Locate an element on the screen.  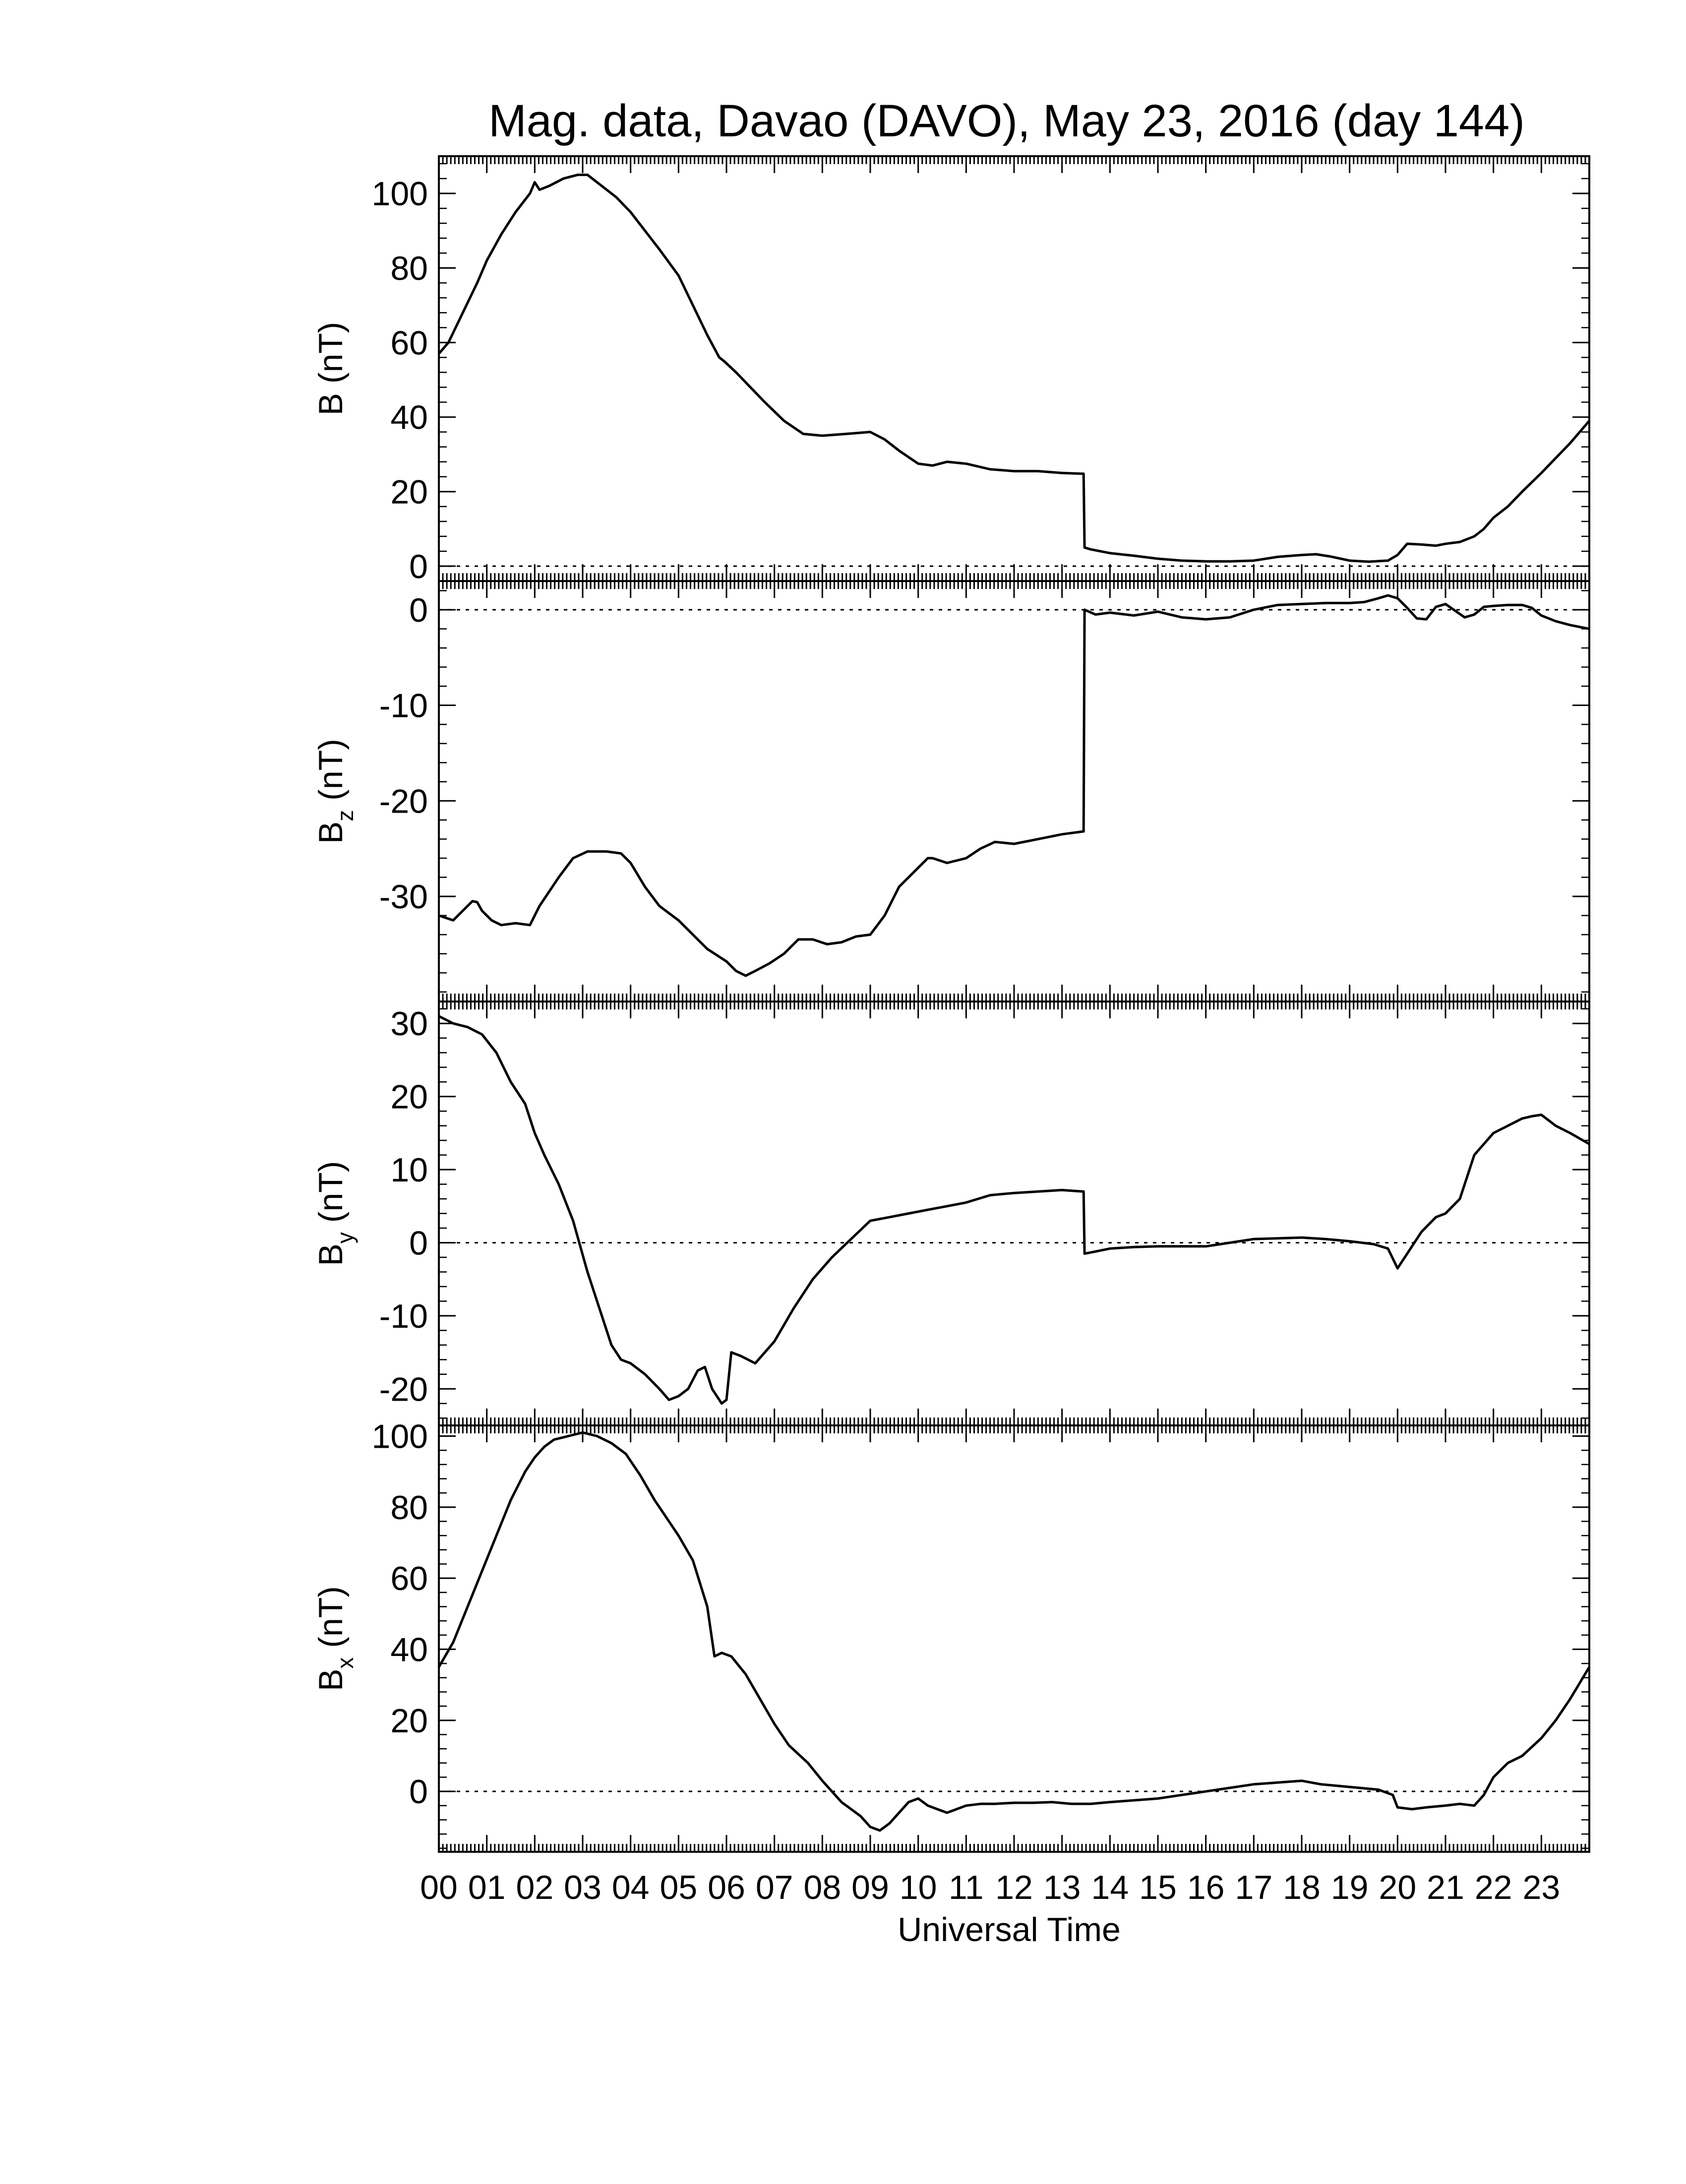
x-tick-label: 18 is located at coordinates (1302, 1887).